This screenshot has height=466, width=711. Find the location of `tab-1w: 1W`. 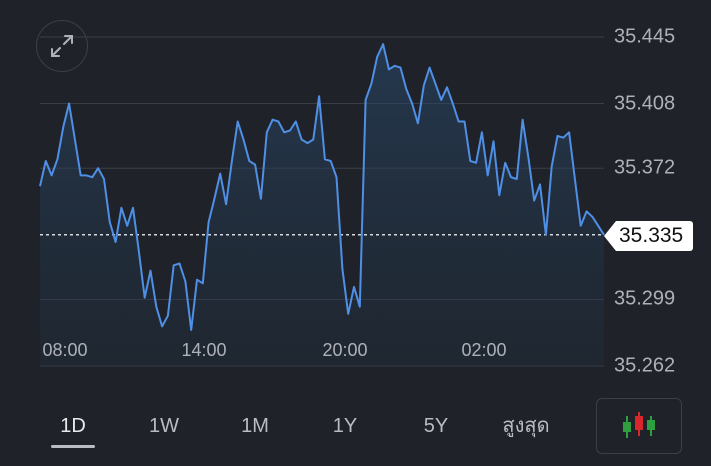

tab-1w: 1W is located at coordinates (164, 426).